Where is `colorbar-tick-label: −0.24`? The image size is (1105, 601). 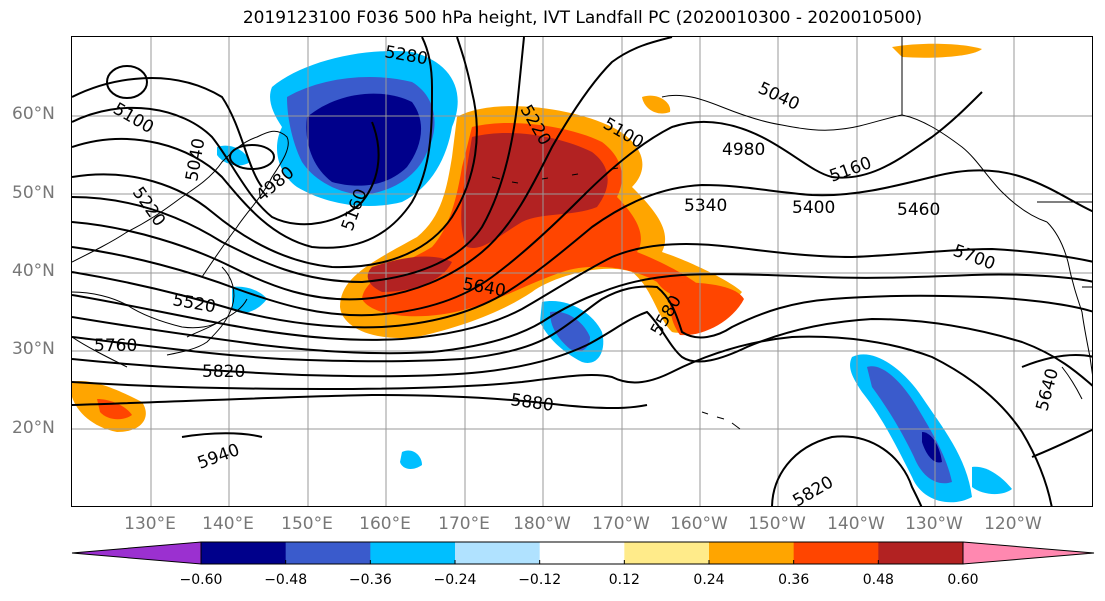 colorbar-tick-label: −0.24 is located at coordinates (455, 580).